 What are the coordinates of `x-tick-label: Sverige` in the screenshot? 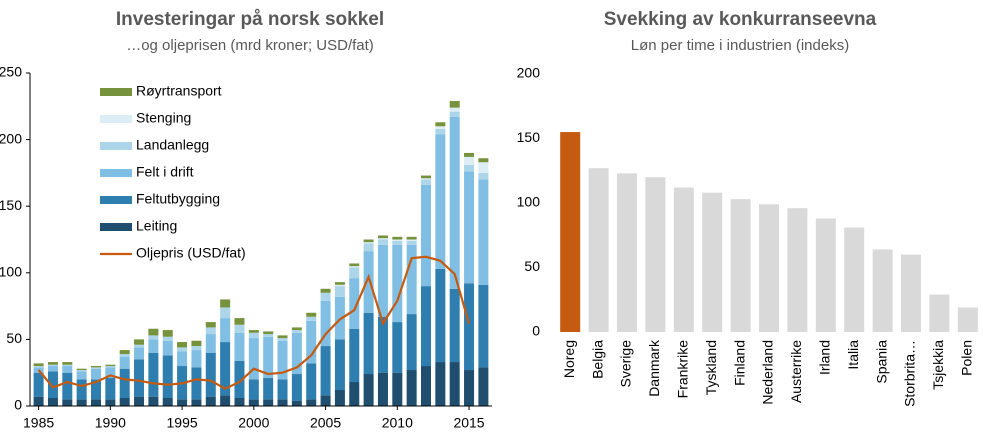 It's located at (626, 364).